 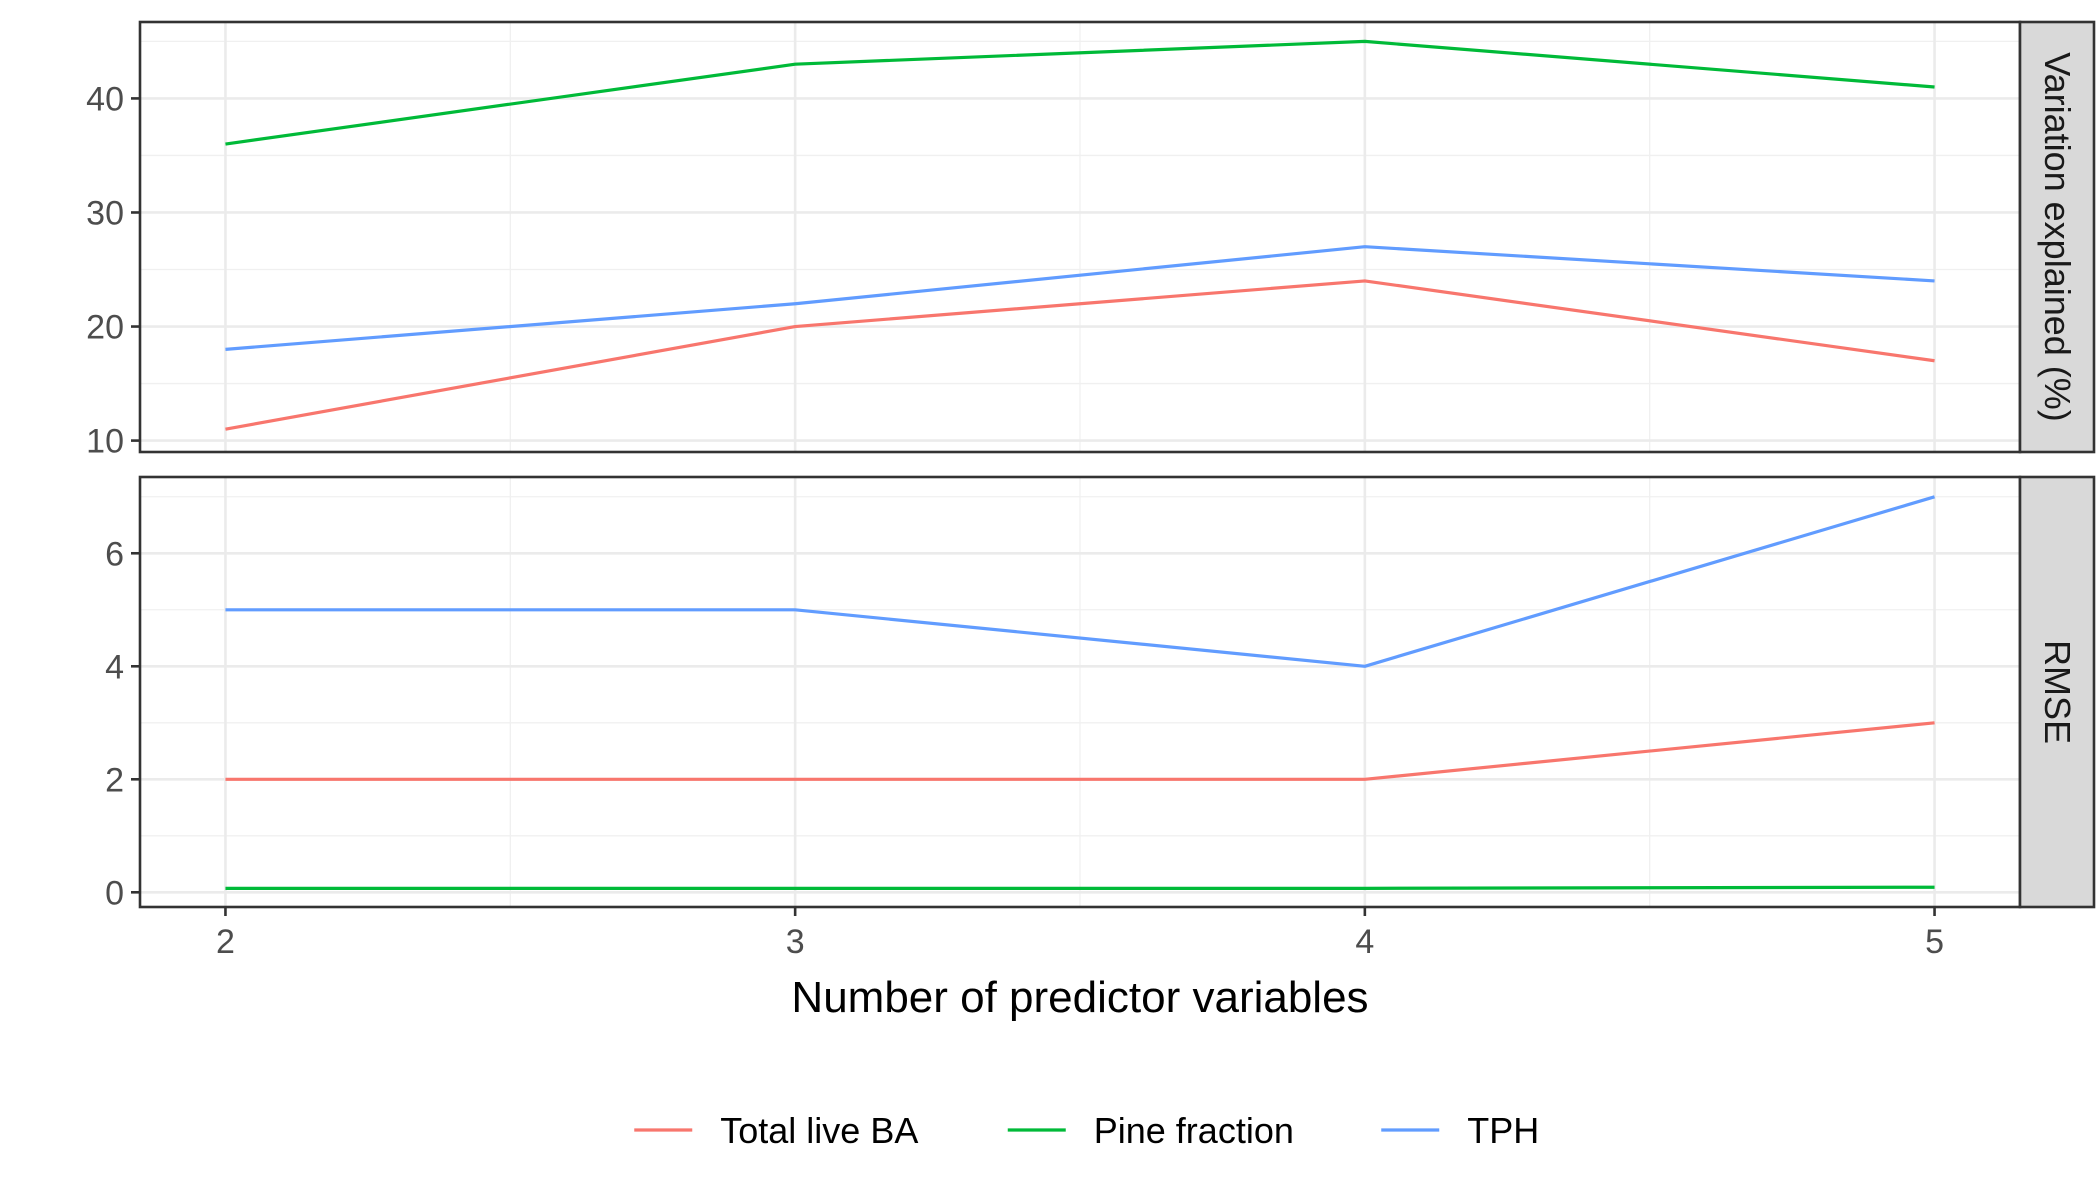 I want to click on facet-strip-label: Variation explained (%), so click(x=2057, y=237).